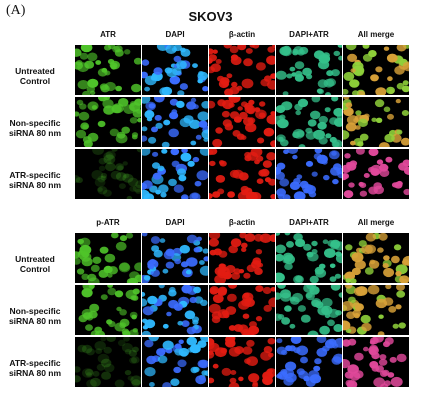 The height and width of the screenshot is (400, 421). Describe the element at coordinates (108, 222) in the screenshot. I see `column-header: p-ATR` at that location.